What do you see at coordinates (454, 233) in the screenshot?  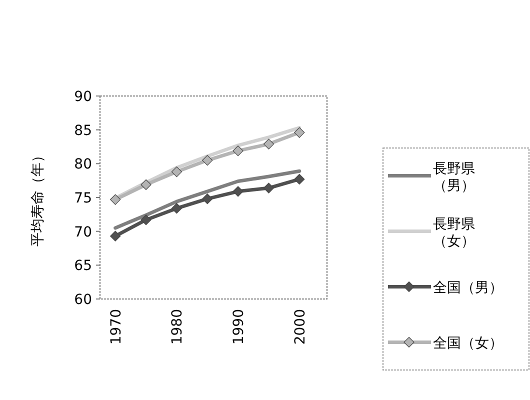 I see `legend-label: 長野県（女）` at bounding box center [454, 233].